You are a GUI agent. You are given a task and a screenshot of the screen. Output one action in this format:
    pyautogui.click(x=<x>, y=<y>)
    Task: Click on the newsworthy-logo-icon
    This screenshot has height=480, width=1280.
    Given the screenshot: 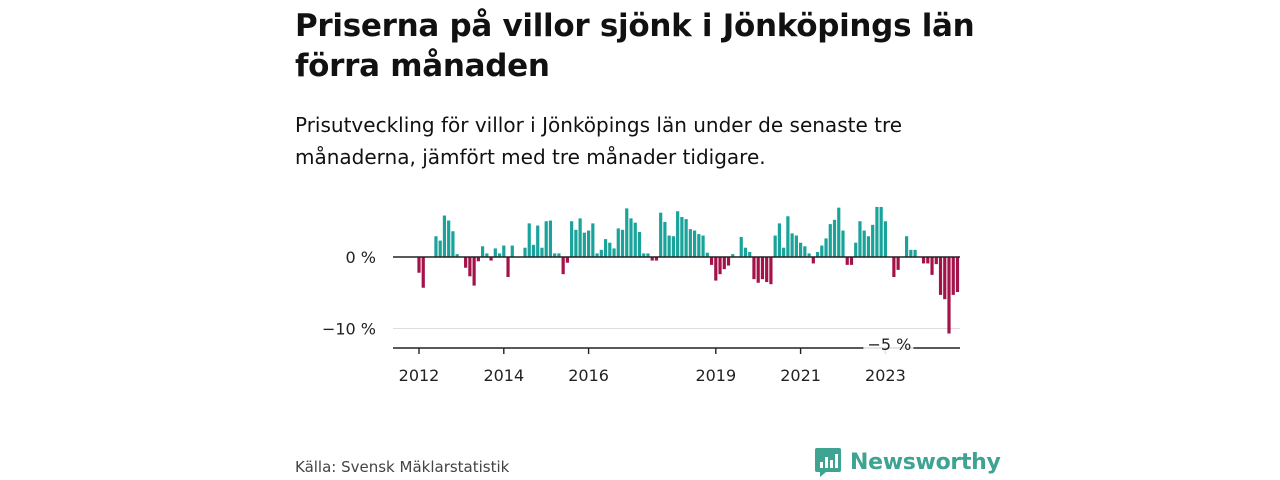 What is the action you would take?
    pyautogui.click(x=828, y=462)
    